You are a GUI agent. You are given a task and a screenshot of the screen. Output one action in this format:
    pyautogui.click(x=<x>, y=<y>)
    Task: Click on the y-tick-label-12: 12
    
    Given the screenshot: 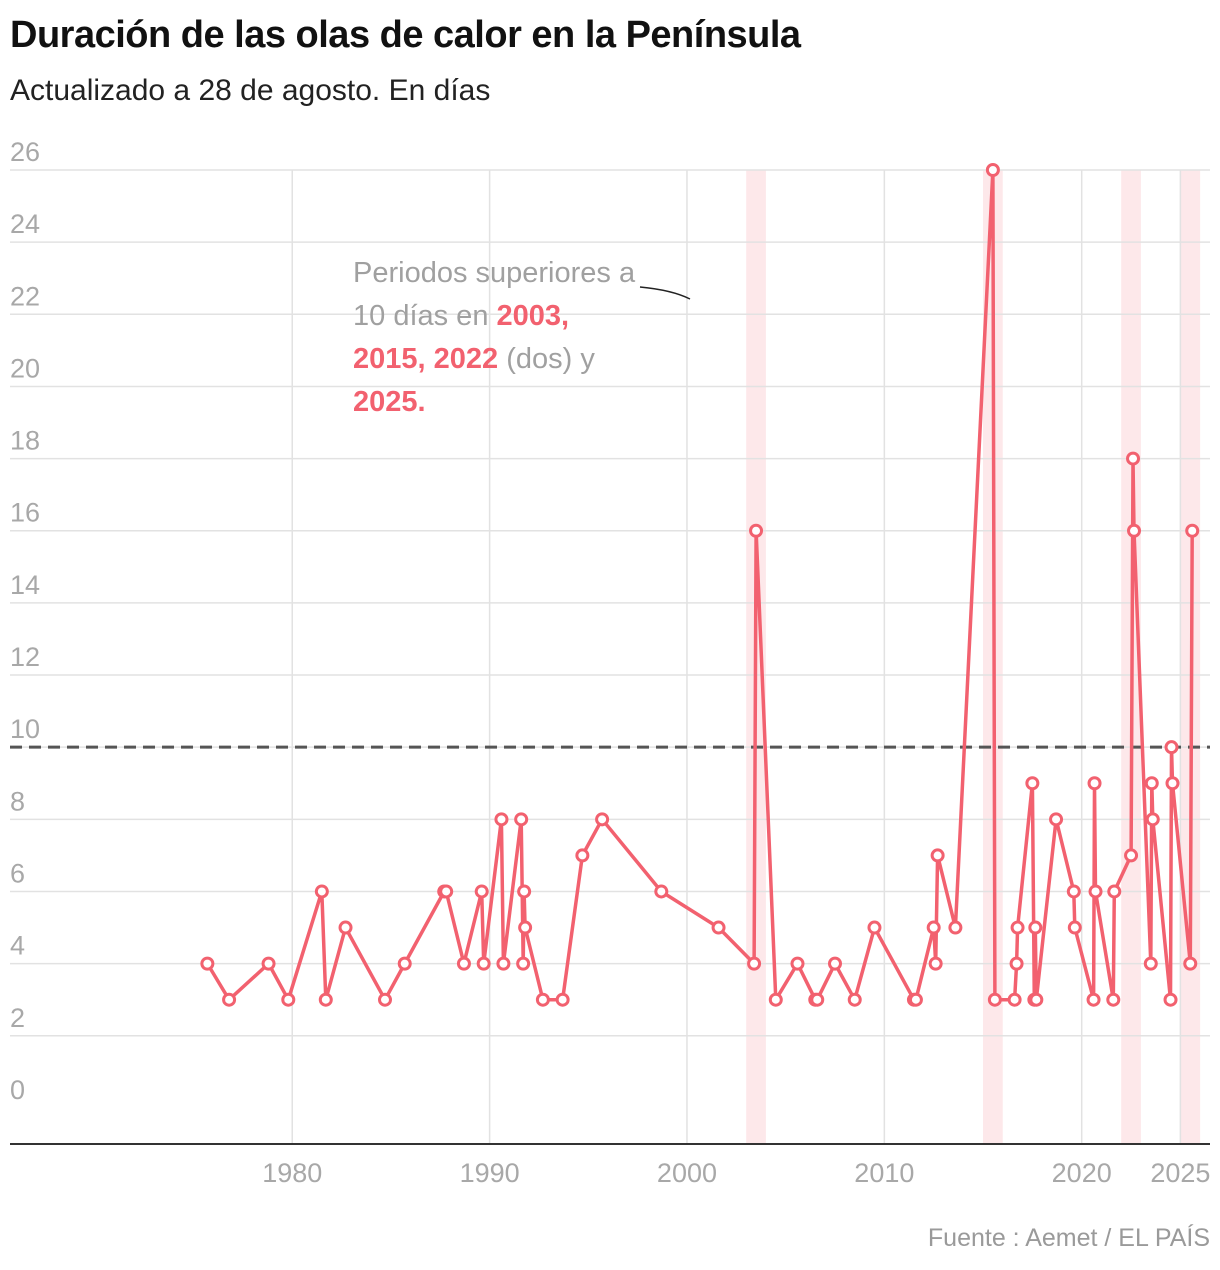 What is the action you would take?
    pyautogui.click(x=25, y=657)
    